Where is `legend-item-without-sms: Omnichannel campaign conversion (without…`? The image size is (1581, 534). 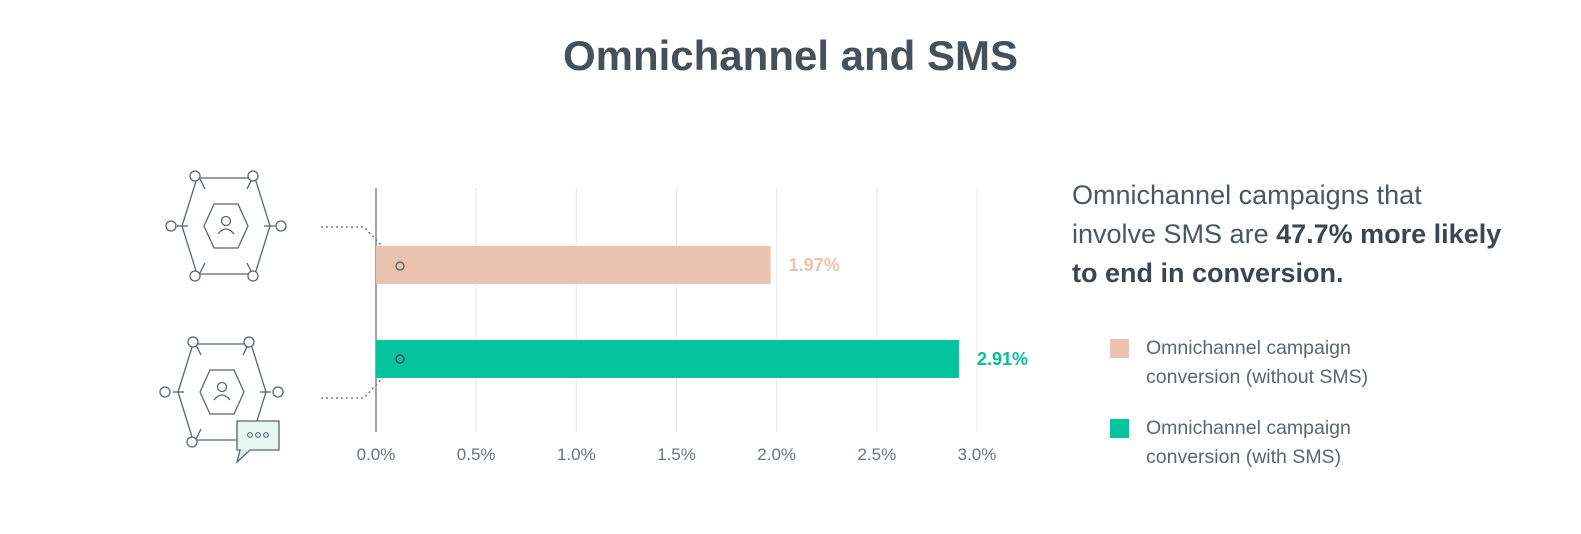
legend-item-without-sms: Omnichannel campaign conversion (without… is located at coordinates (1275, 365).